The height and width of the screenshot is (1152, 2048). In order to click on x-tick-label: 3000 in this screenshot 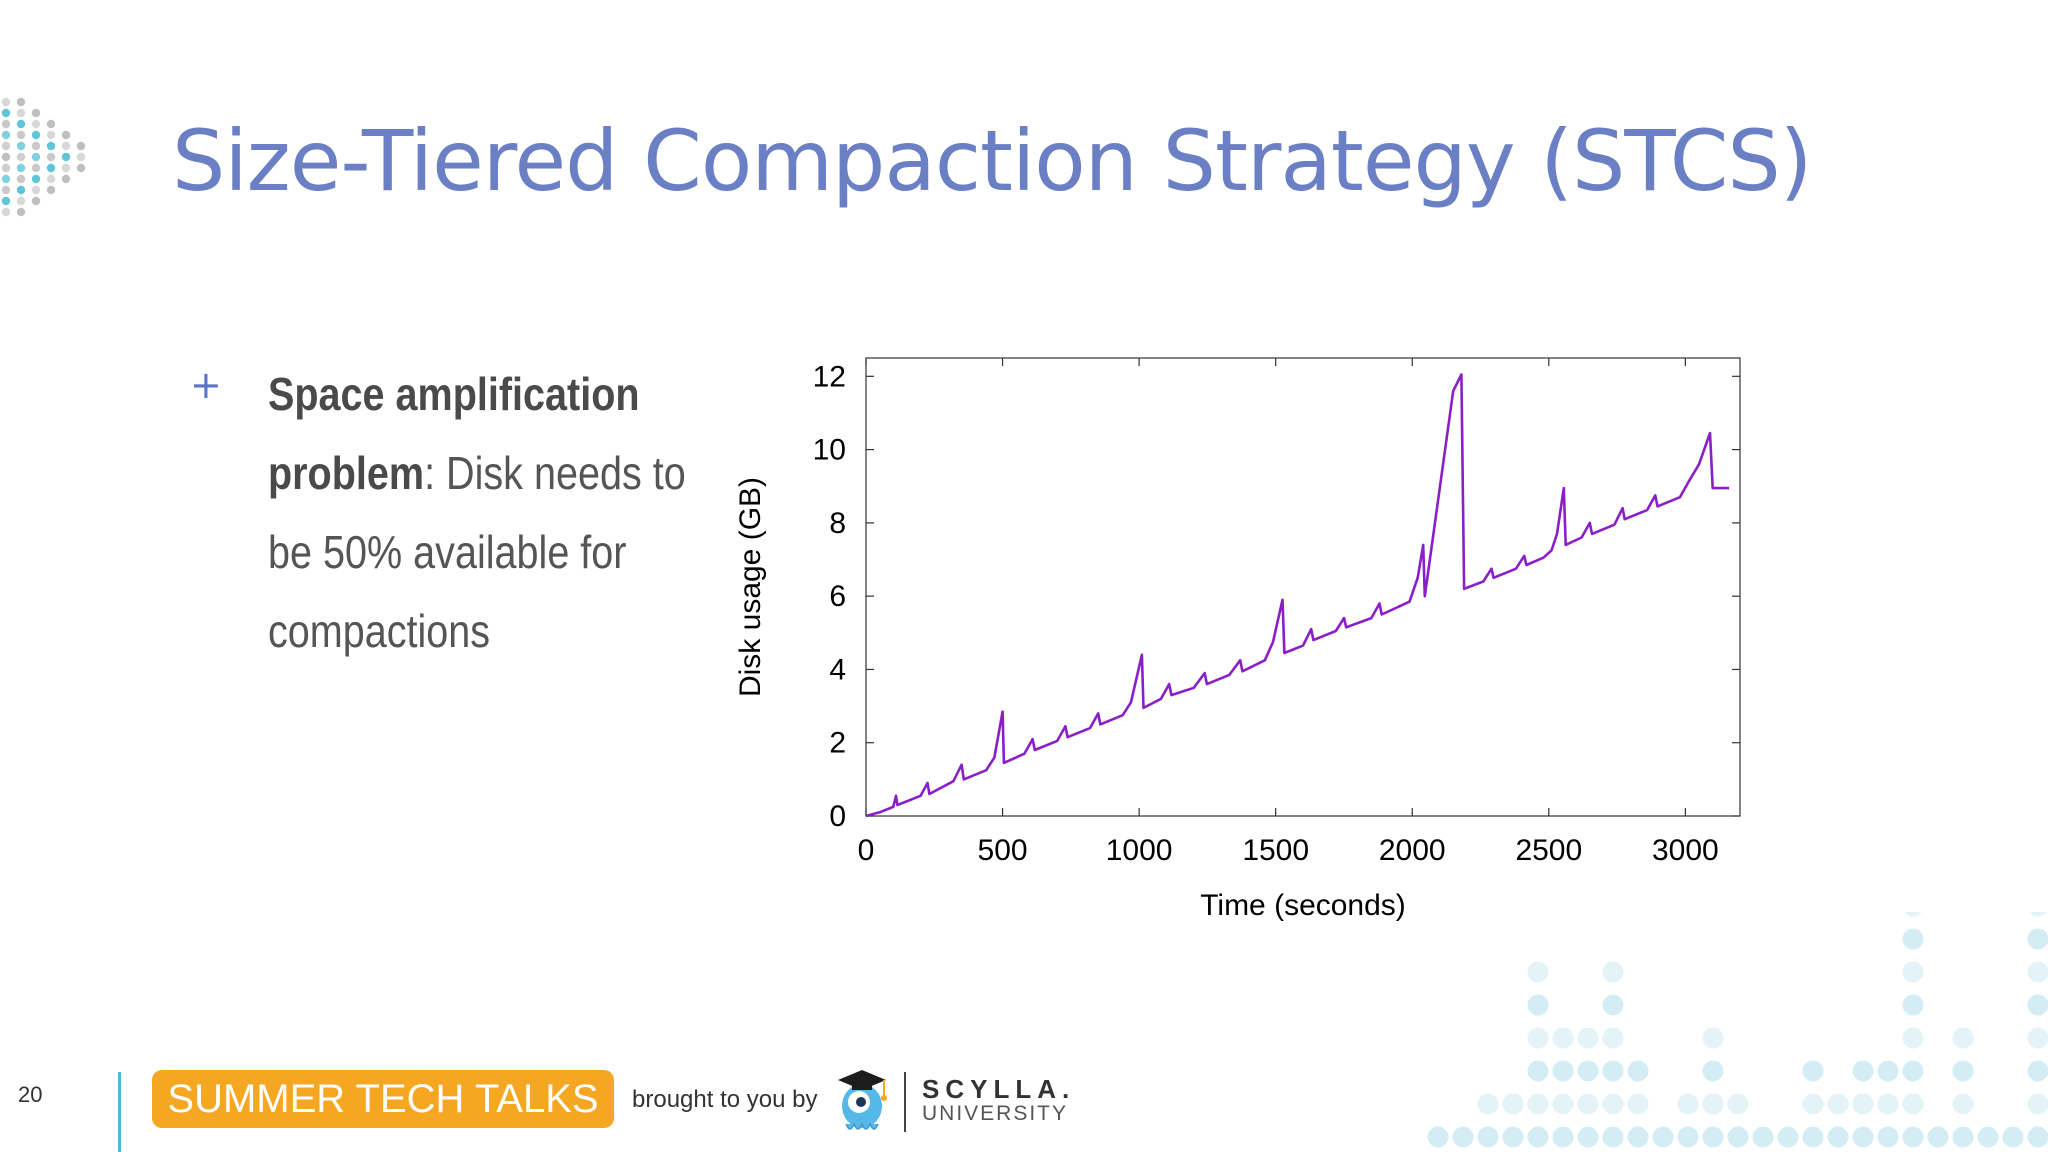, I will do `click(1685, 850)`.